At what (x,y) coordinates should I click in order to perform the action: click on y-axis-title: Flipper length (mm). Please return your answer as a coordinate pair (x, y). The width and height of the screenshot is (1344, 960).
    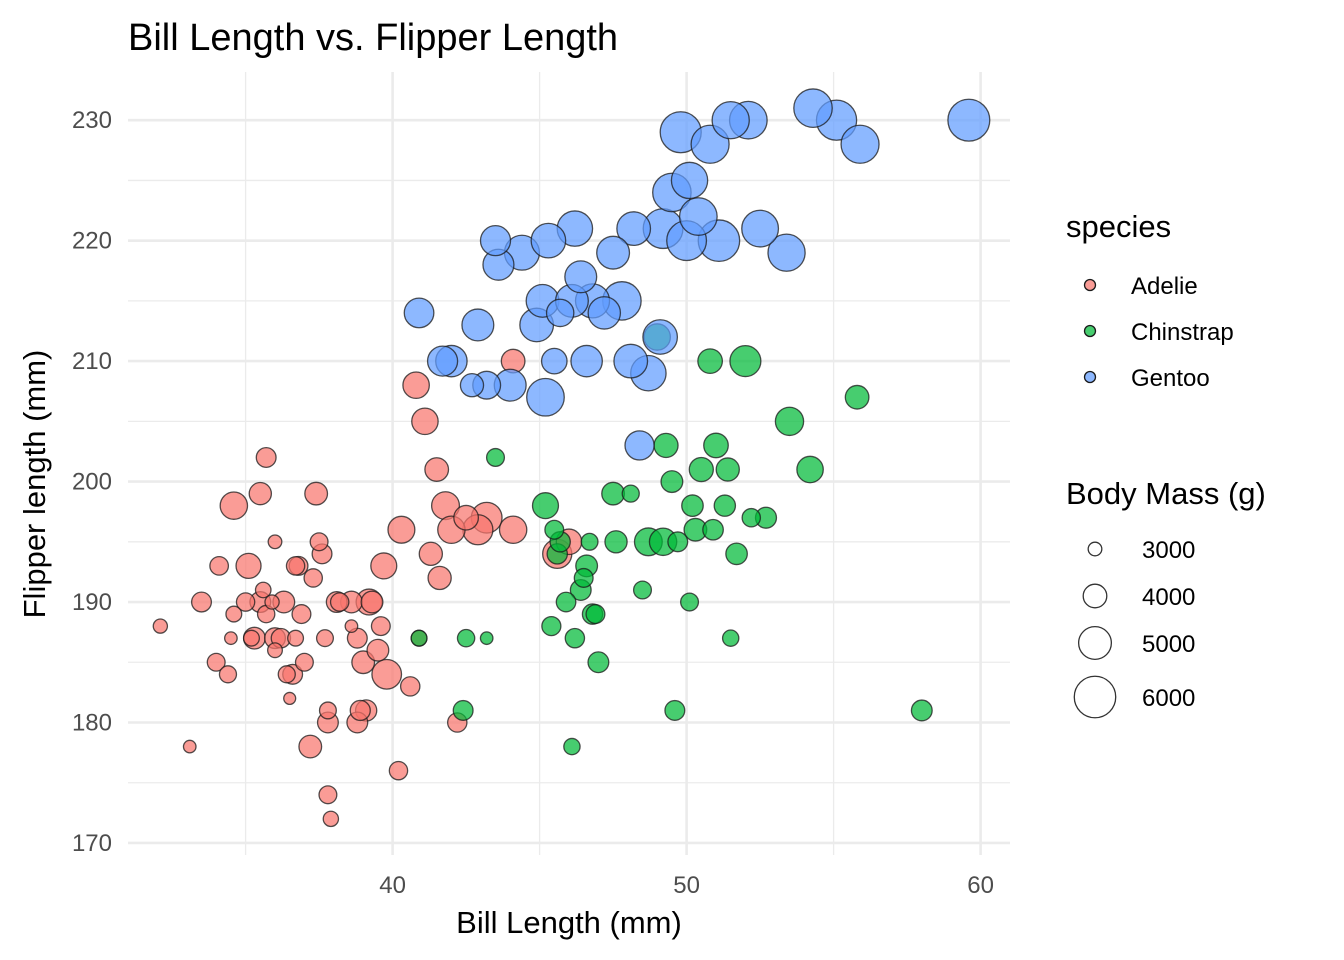
    Looking at the image, I should click on (34, 484).